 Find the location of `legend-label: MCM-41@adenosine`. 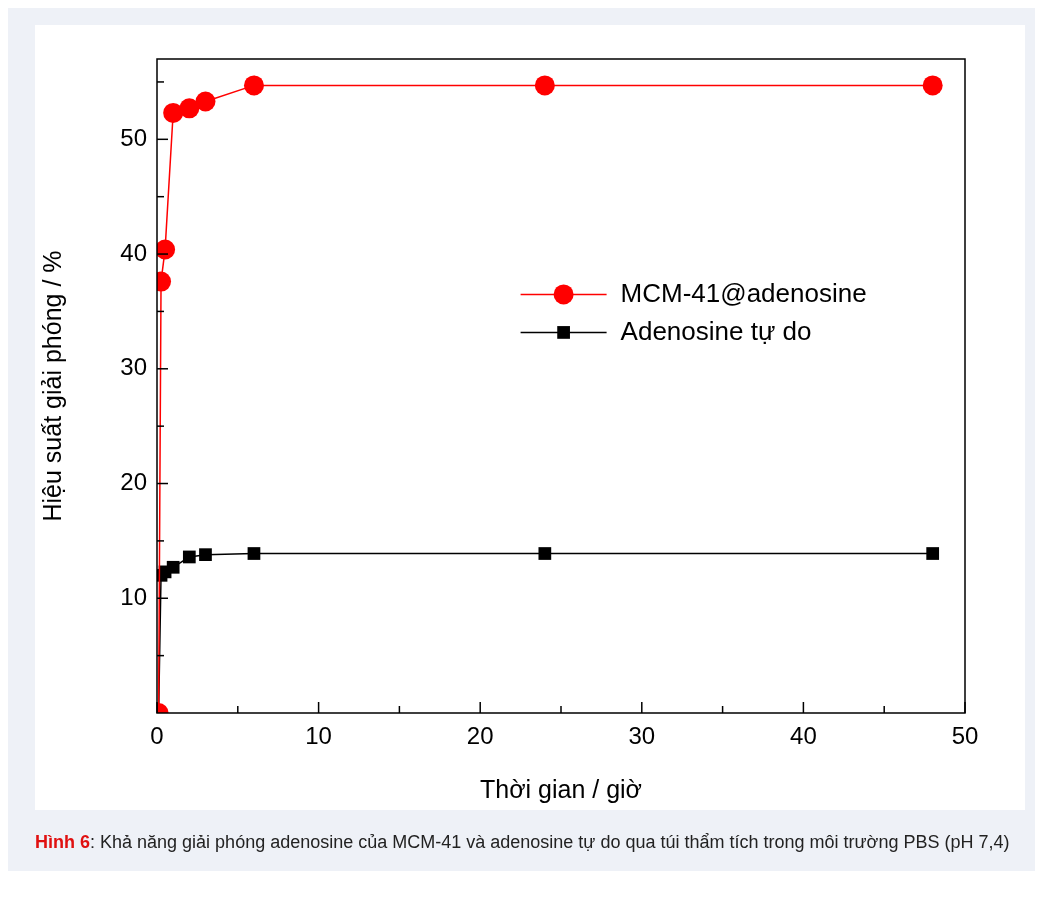

legend-label: MCM-41@adenosine is located at coordinates (743, 292).